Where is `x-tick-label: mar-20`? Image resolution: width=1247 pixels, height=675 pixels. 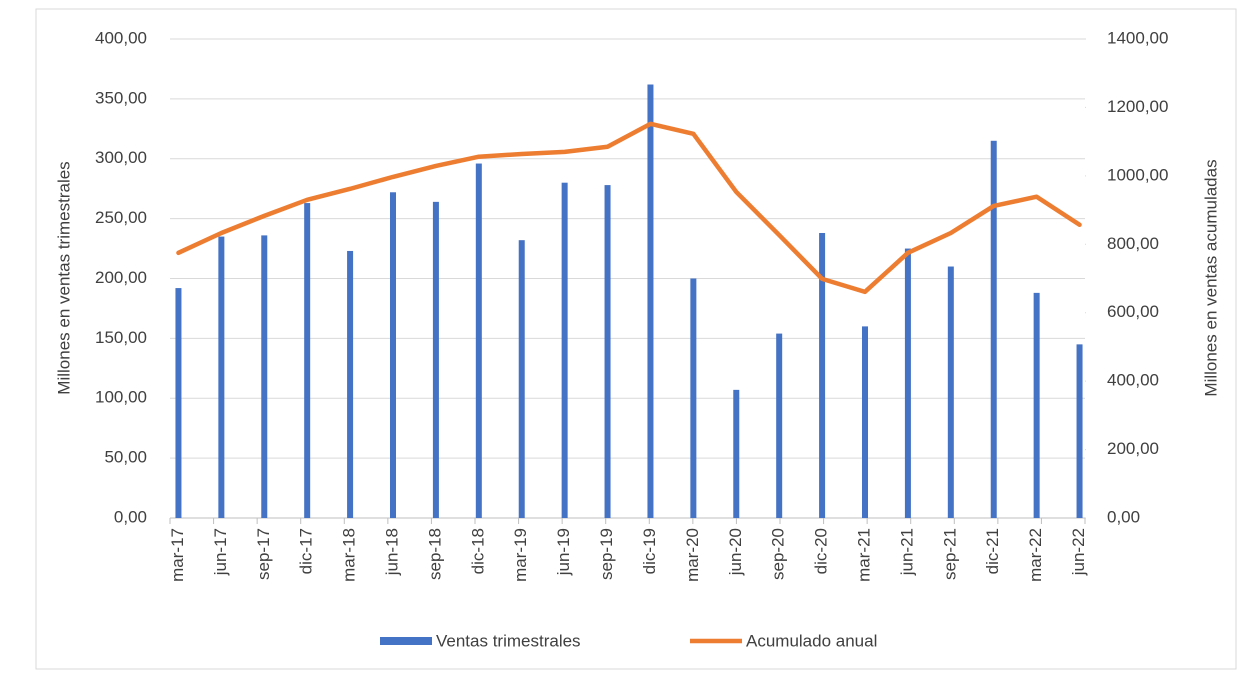
x-tick-label: mar-20 is located at coordinates (692, 555).